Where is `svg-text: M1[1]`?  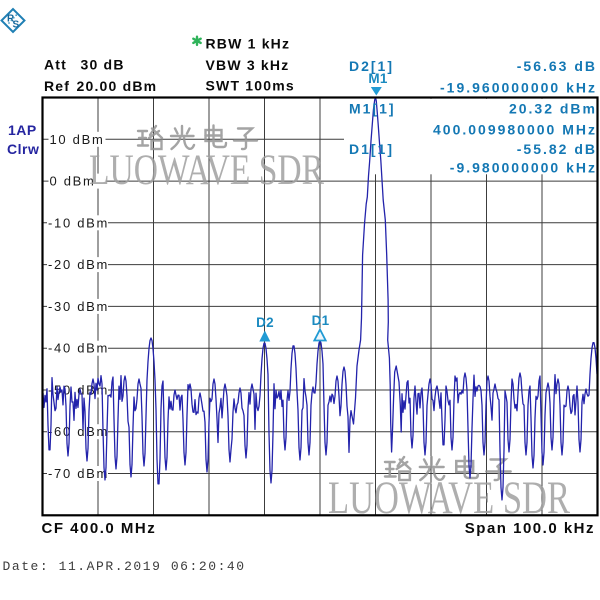 svg-text: M1[1] is located at coordinates (372, 109).